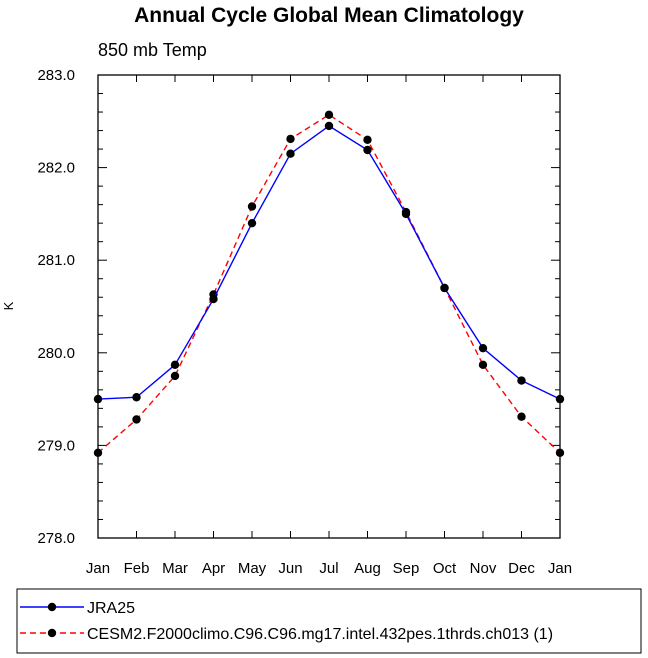 The image size is (648, 658). What do you see at coordinates (56, 307) in the screenshot?
I see `y-tick-labels: 278.0 279.0 280.0 281.0 282.0 283.0` at bounding box center [56, 307].